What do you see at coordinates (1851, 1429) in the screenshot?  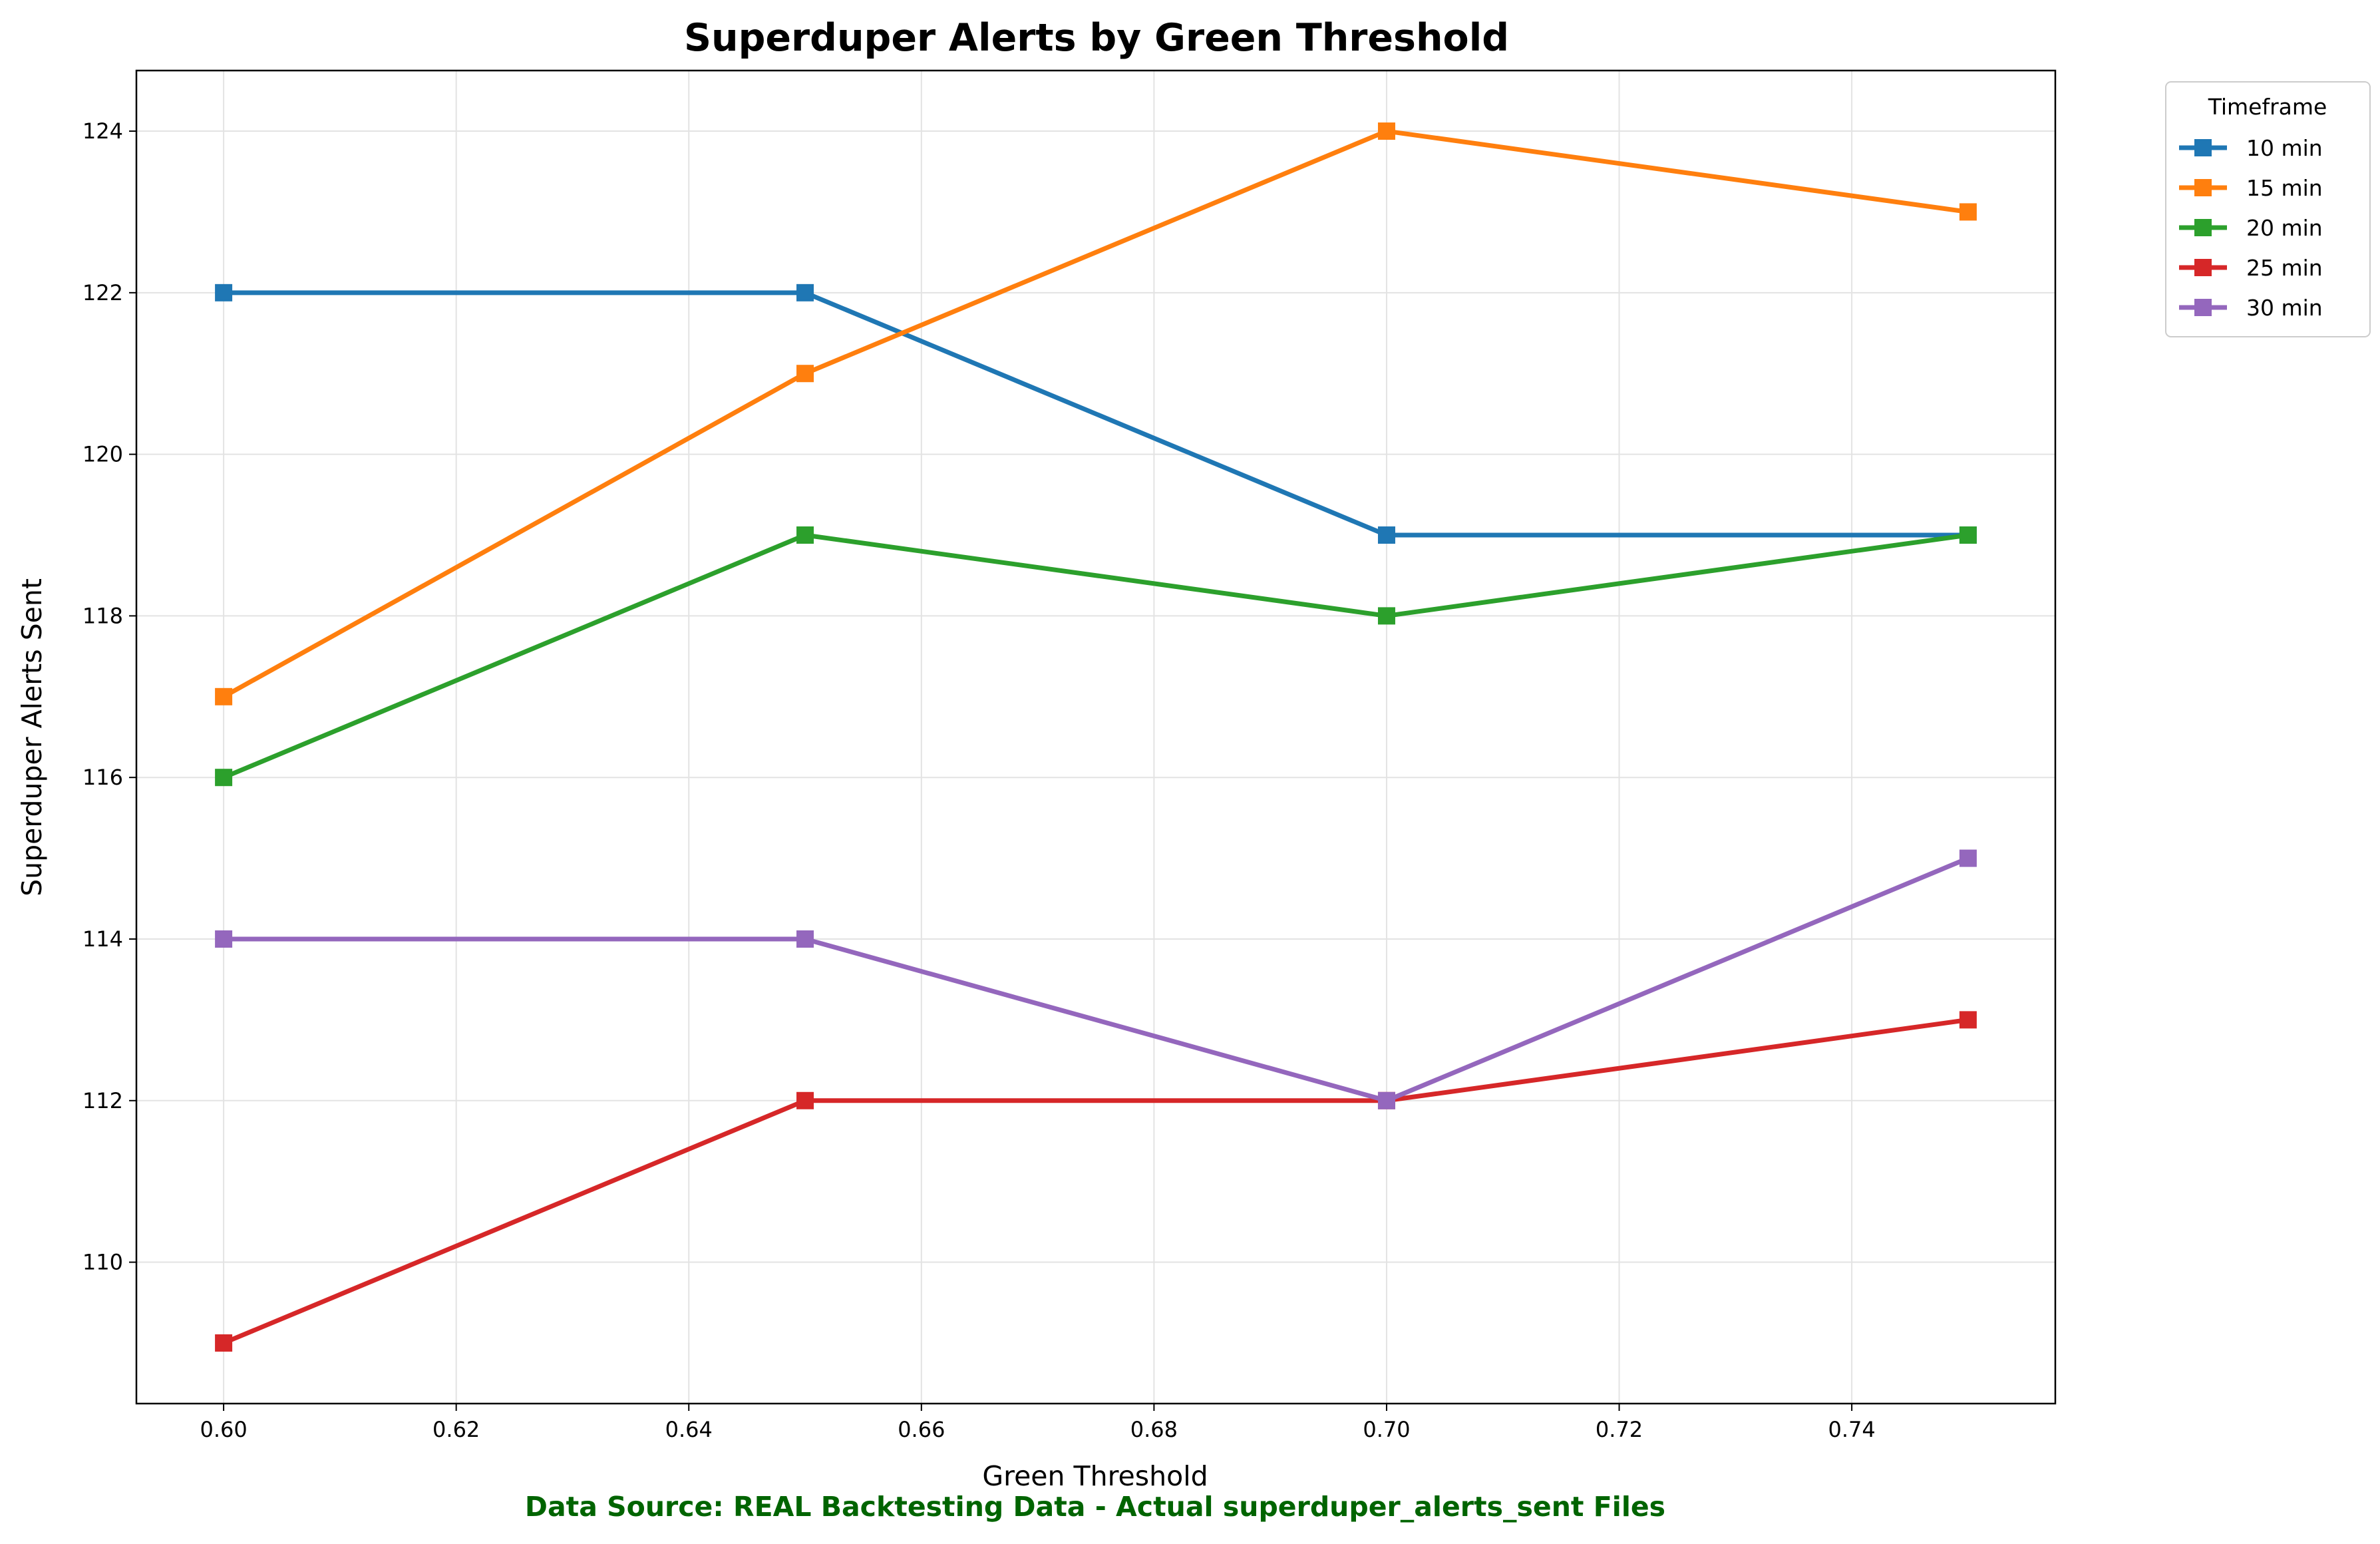 I see `x-tick-label: 0.74` at bounding box center [1851, 1429].